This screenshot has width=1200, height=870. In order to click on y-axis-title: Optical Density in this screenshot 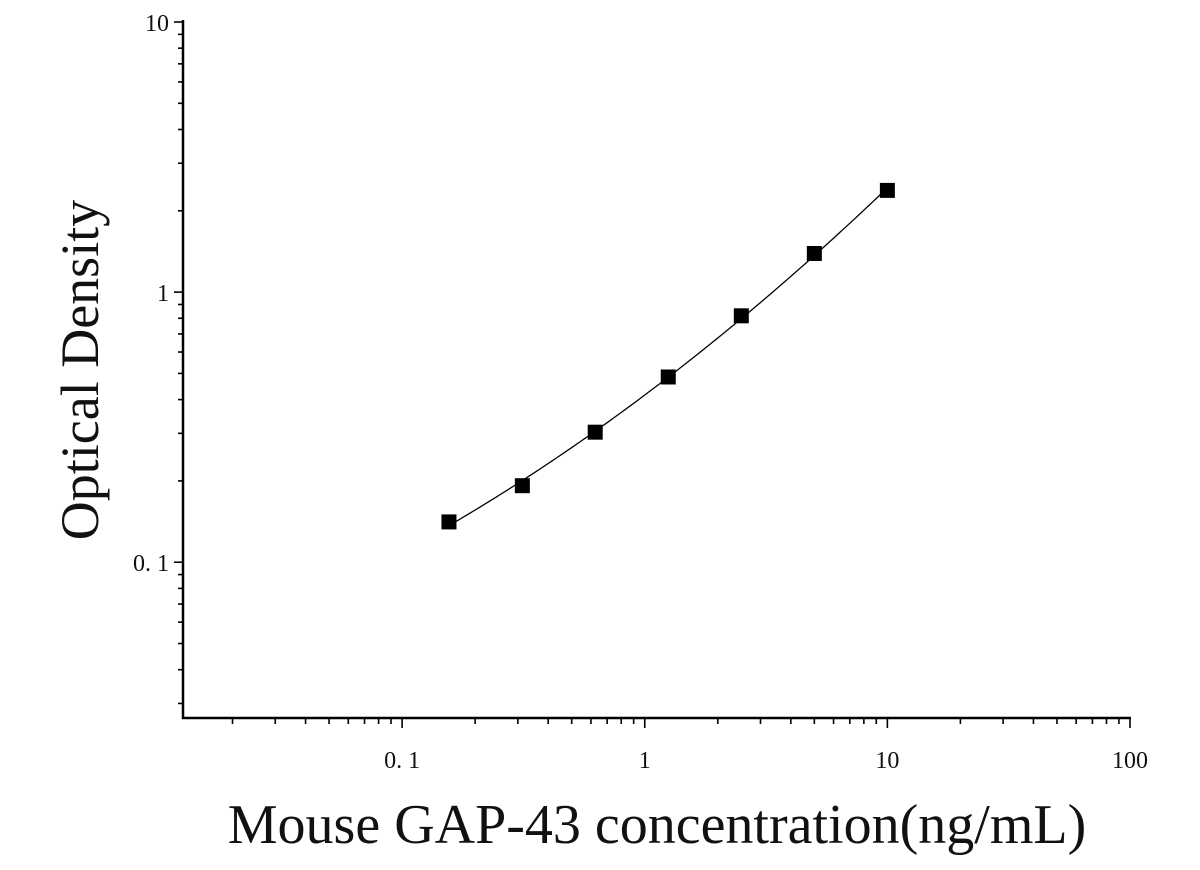, I will do `click(80, 370)`.